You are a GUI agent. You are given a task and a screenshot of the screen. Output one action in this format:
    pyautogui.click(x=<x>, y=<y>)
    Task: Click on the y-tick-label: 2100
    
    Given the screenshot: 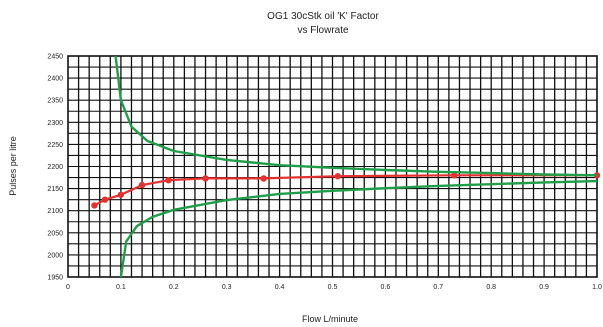 What is the action you would take?
    pyautogui.click(x=55, y=211)
    